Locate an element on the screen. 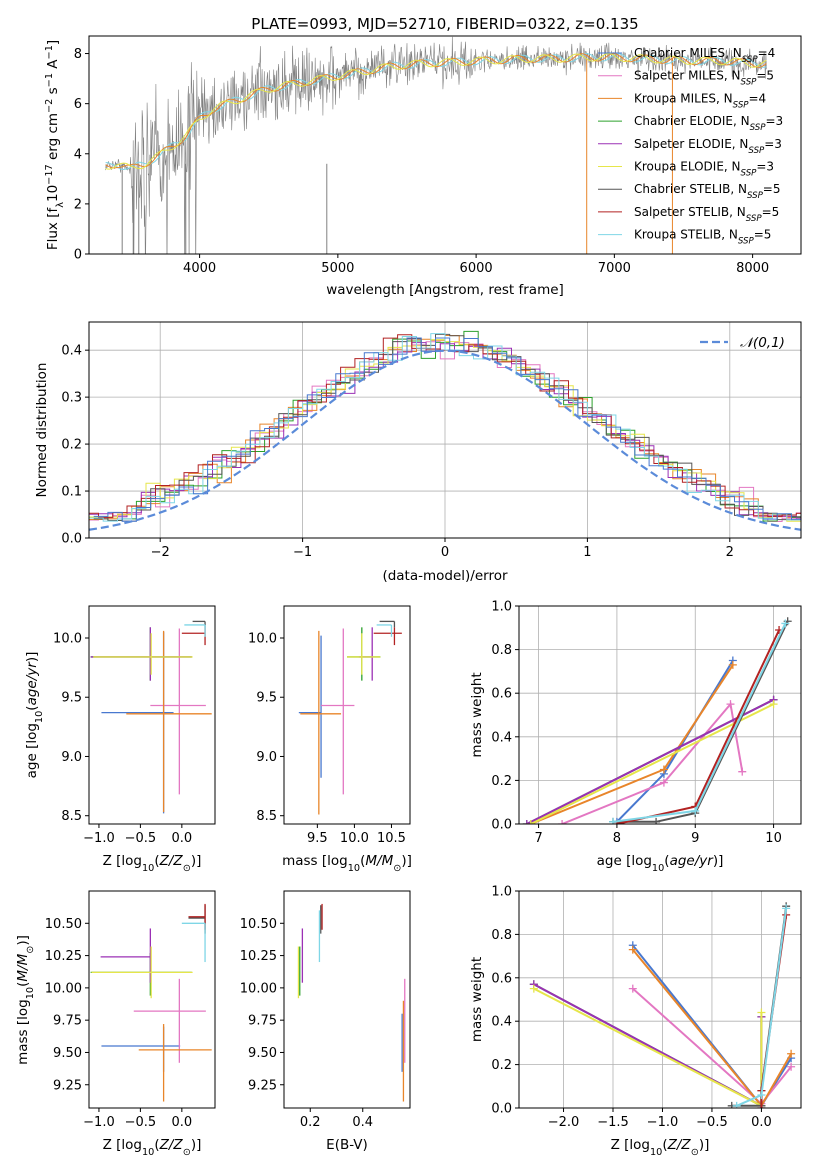 The image size is (819, 1170). legend-entry: Kroupa ELODIE, NSSP=3 is located at coordinates (704, 169).